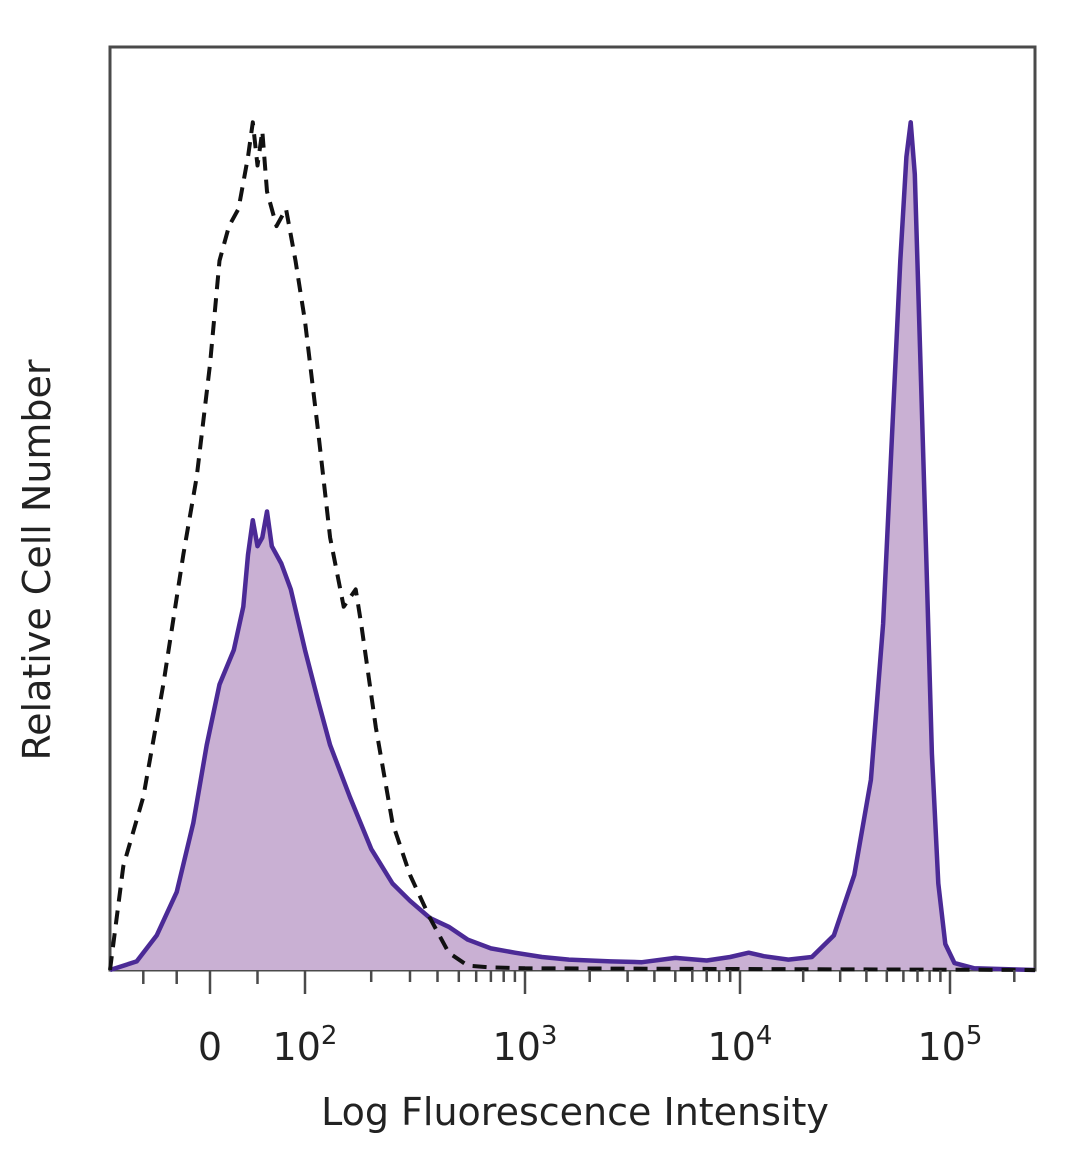  Describe the element at coordinates (575, 1112) in the screenshot. I see `x-axis-label: Log Fluorescence Intensity` at that location.